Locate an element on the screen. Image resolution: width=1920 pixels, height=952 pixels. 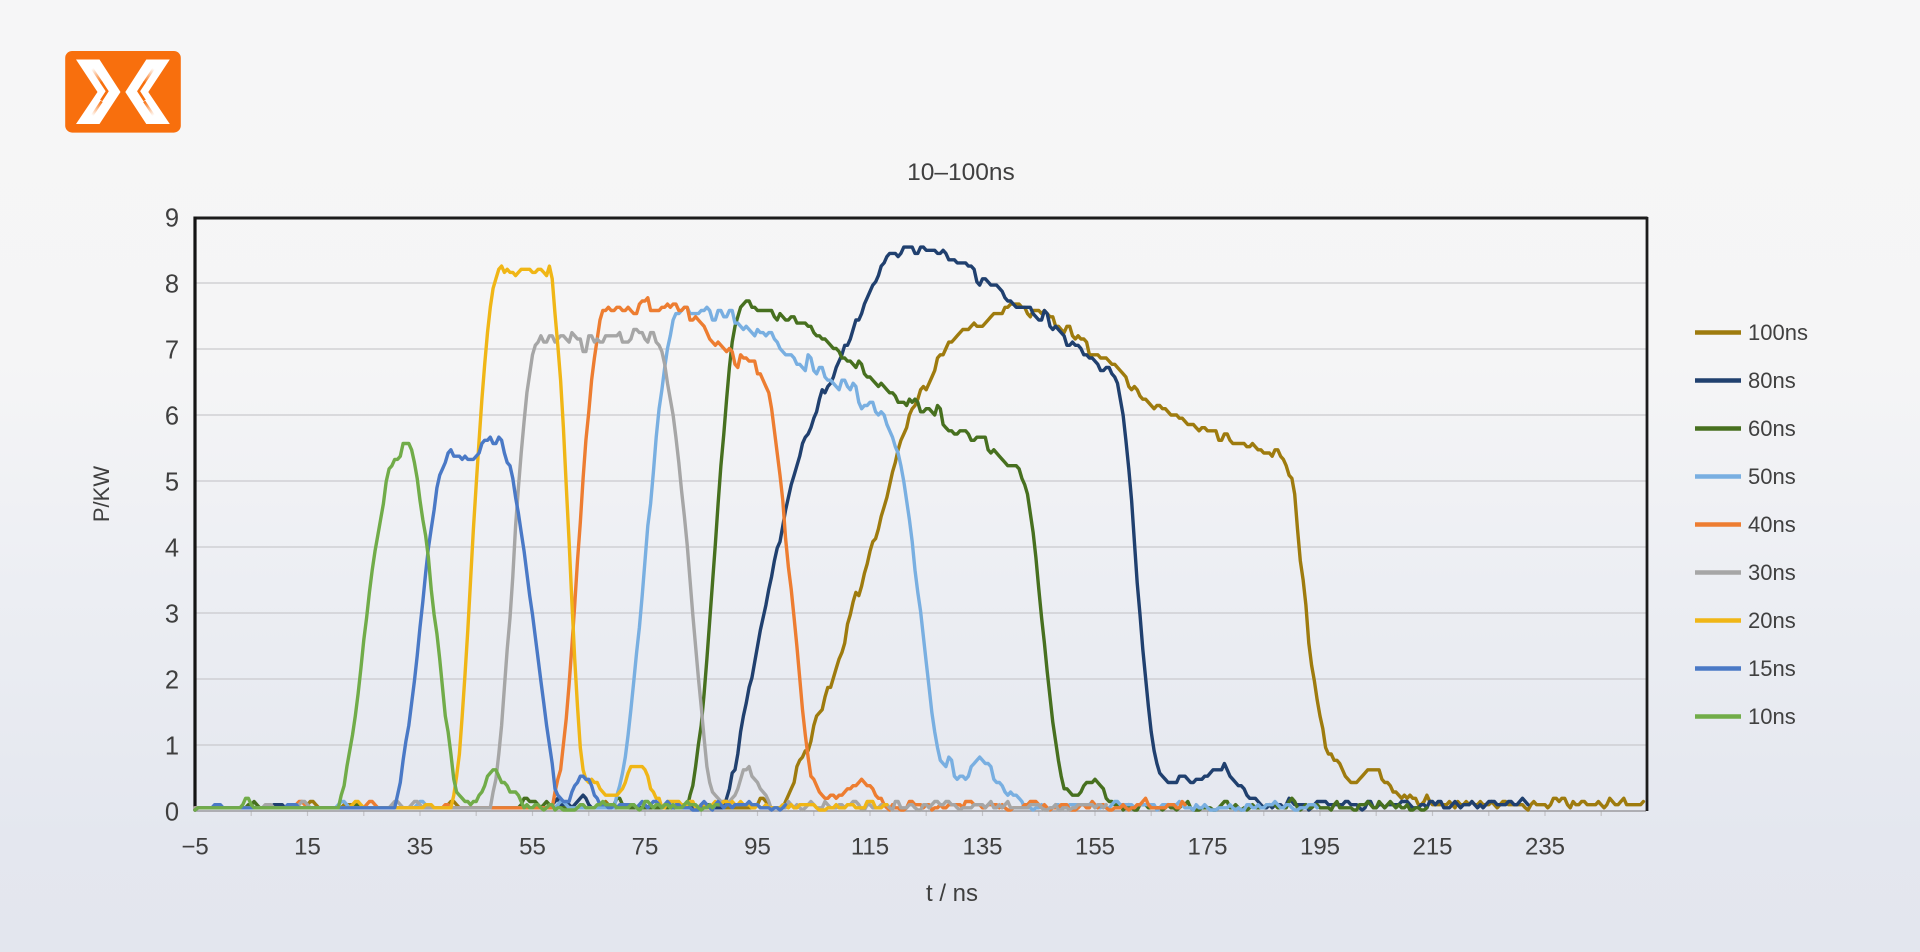
svg-text: 6 is located at coordinates (172, 416).